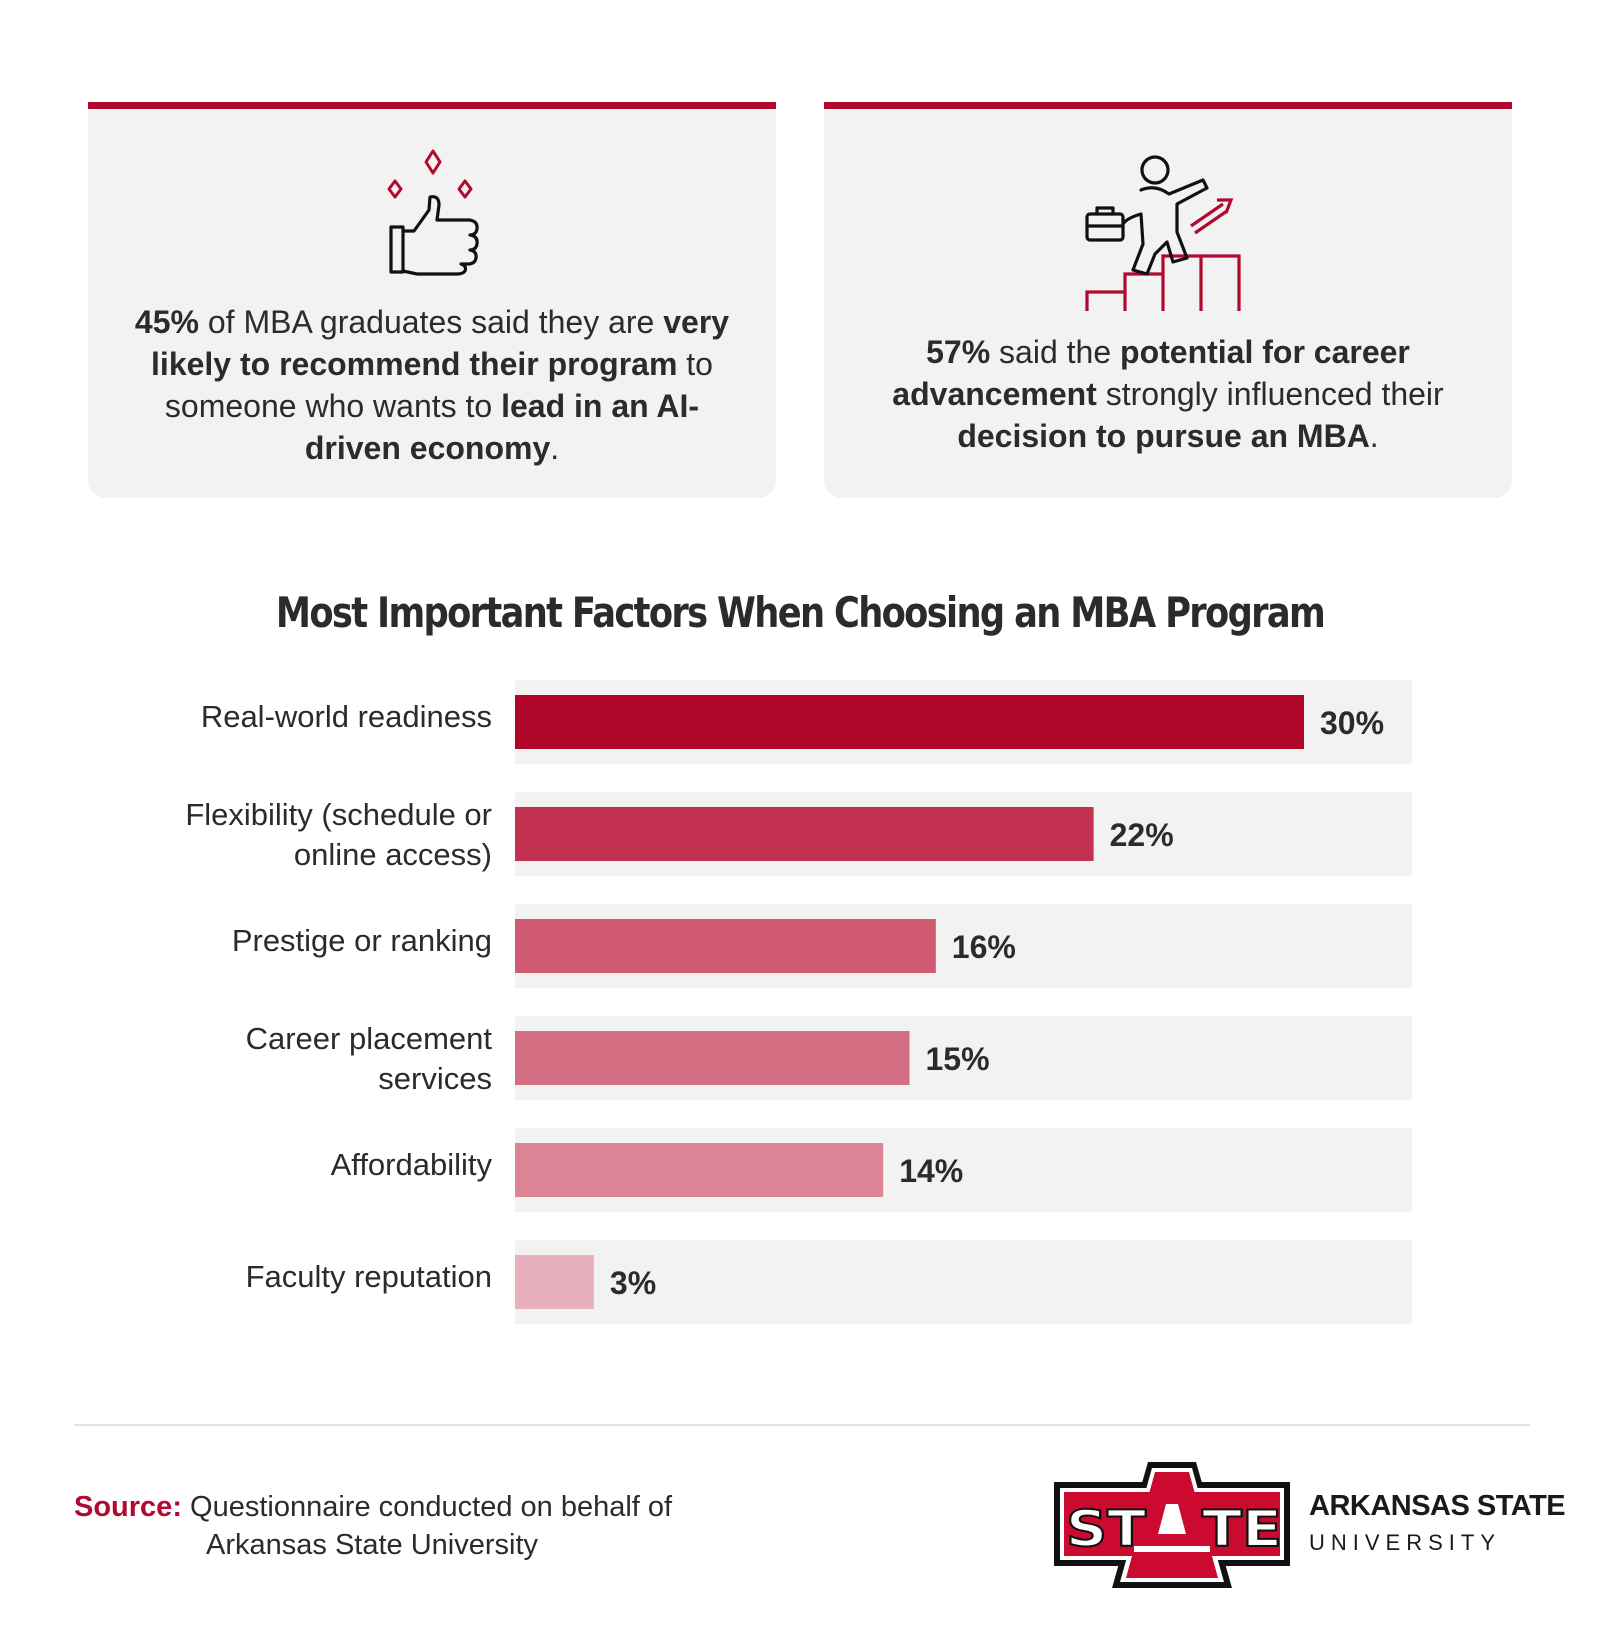 The image size is (1600, 1628). Describe the element at coordinates (1437, 1506) in the screenshot. I see `university-name: ARKANSAS STATE` at that location.